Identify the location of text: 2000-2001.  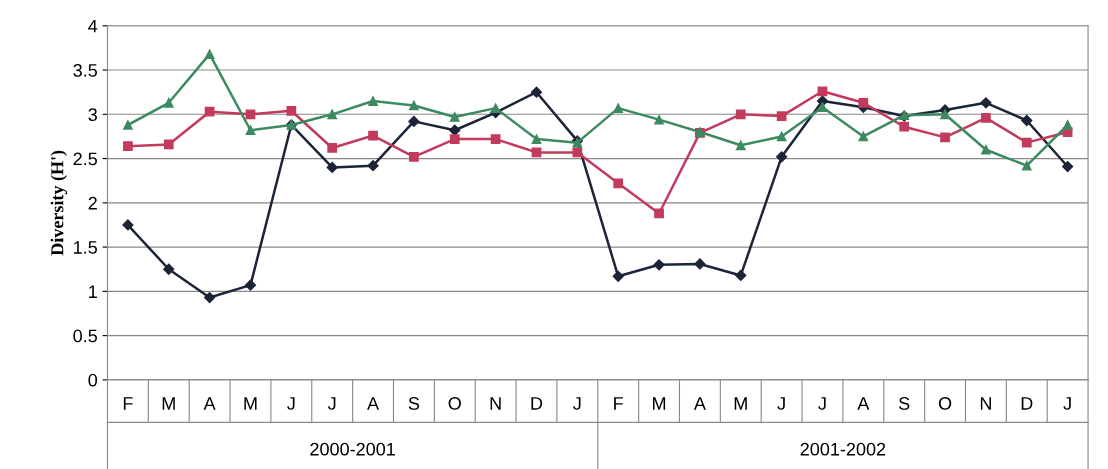
(352, 449).